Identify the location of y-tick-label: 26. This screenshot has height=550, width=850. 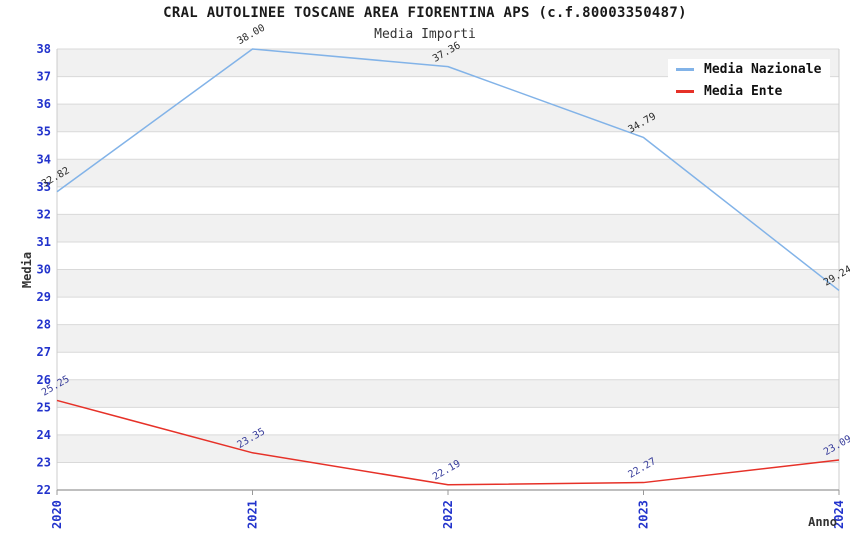
(44, 380).